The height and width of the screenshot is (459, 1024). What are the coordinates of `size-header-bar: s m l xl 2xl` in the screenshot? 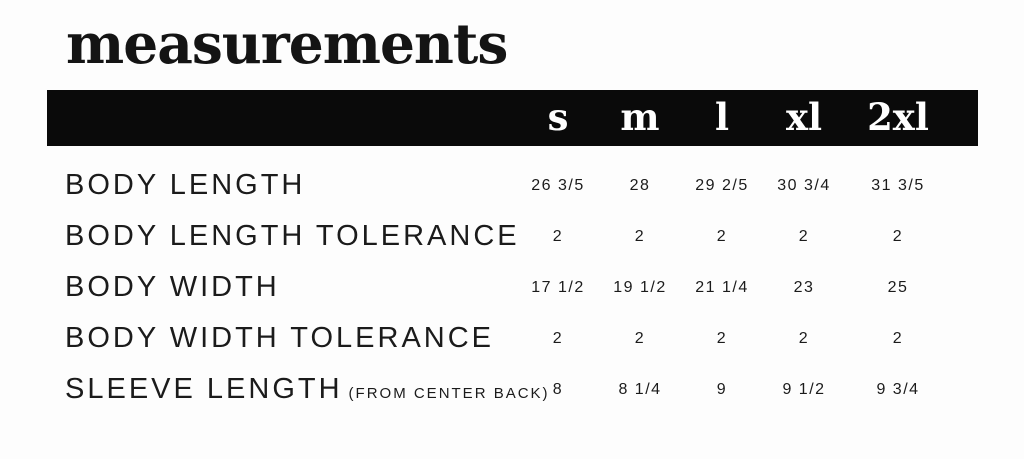 It's located at (512, 118).